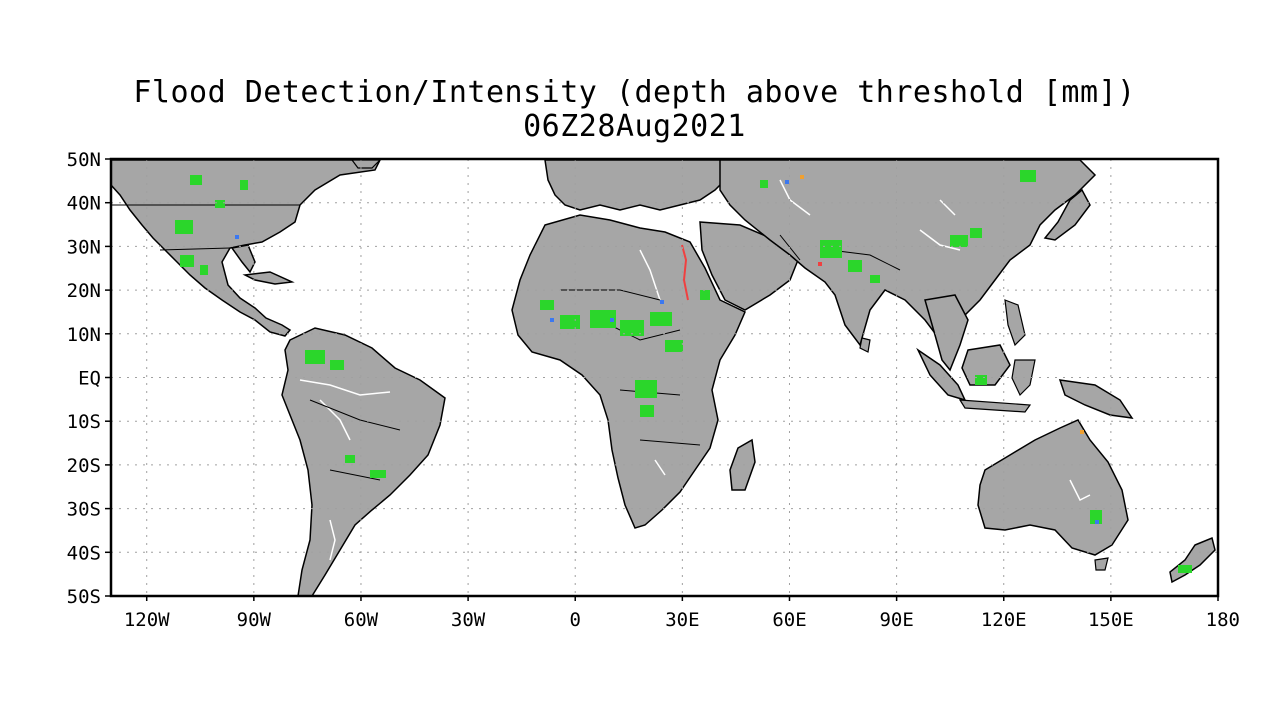 This screenshot has height=720, width=1269. I want to click on y-tick-label: 10S, so click(84, 422).